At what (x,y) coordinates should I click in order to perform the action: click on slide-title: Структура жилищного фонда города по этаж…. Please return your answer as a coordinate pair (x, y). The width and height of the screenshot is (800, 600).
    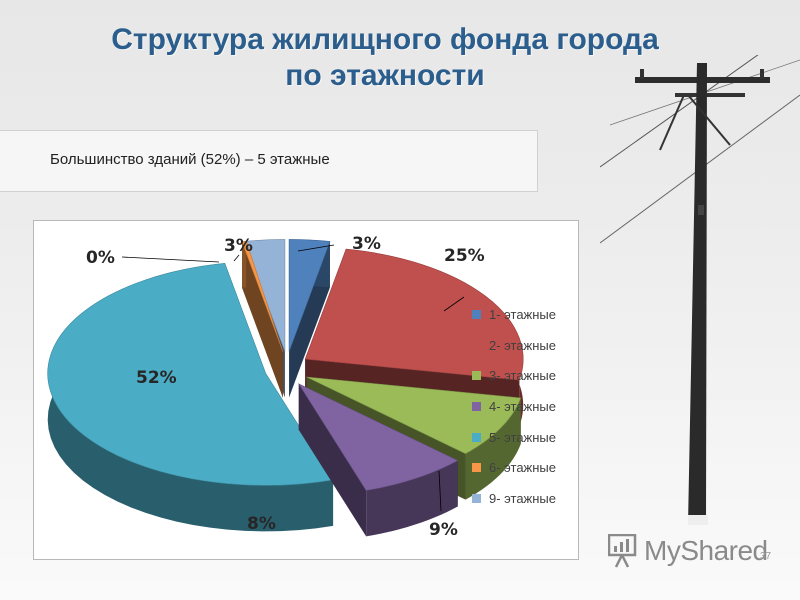
    Looking at the image, I should click on (385, 58).